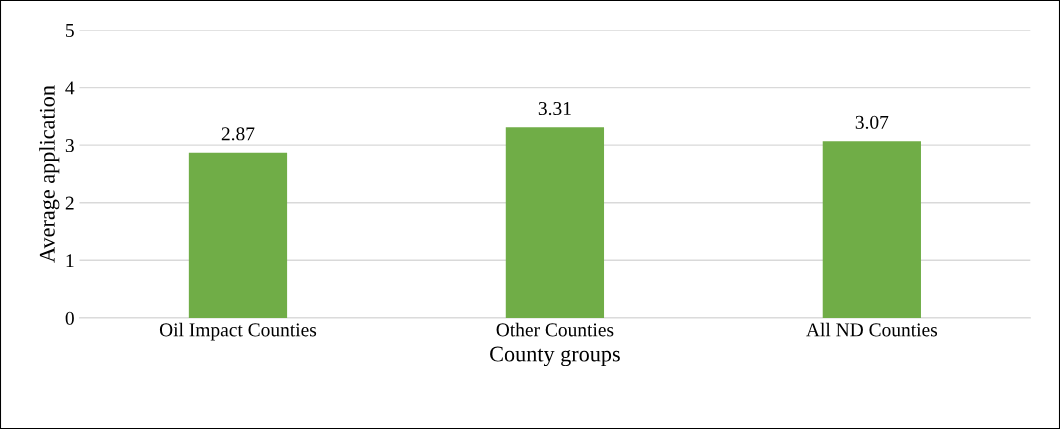 This screenshot has height=429, width=1060. Describe the element at coordinates (555, 356) in the screenshot. I see `x-axis-title: County groups` at that location.